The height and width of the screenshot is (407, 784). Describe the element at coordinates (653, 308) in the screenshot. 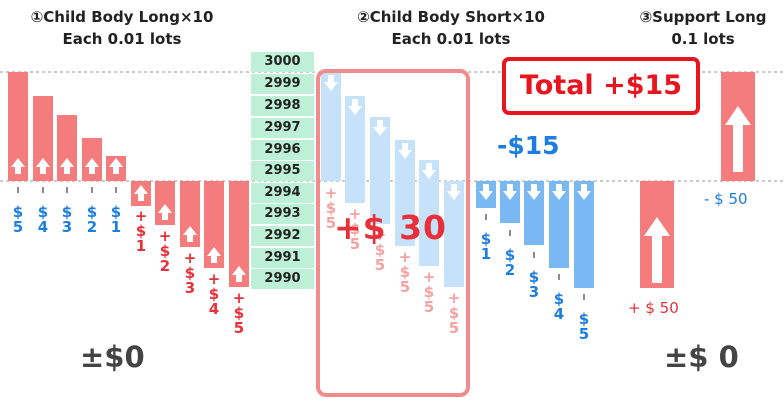

I see `support-gain-label: + $ 50` at that location.